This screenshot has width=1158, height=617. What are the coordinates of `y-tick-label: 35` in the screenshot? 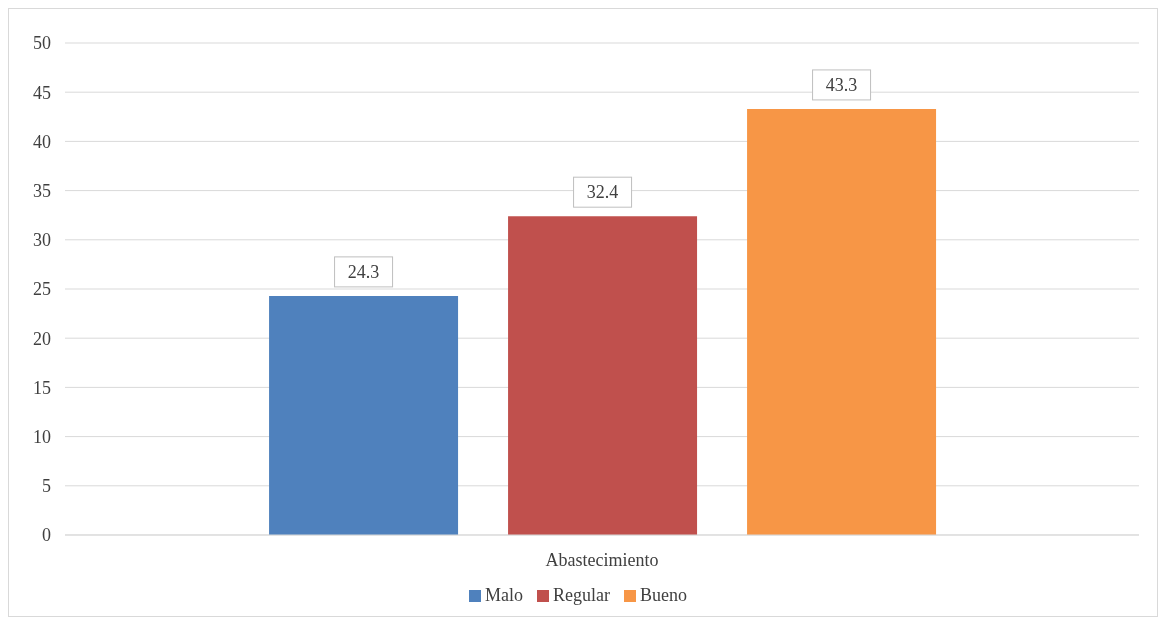 It's located at (42, 190).